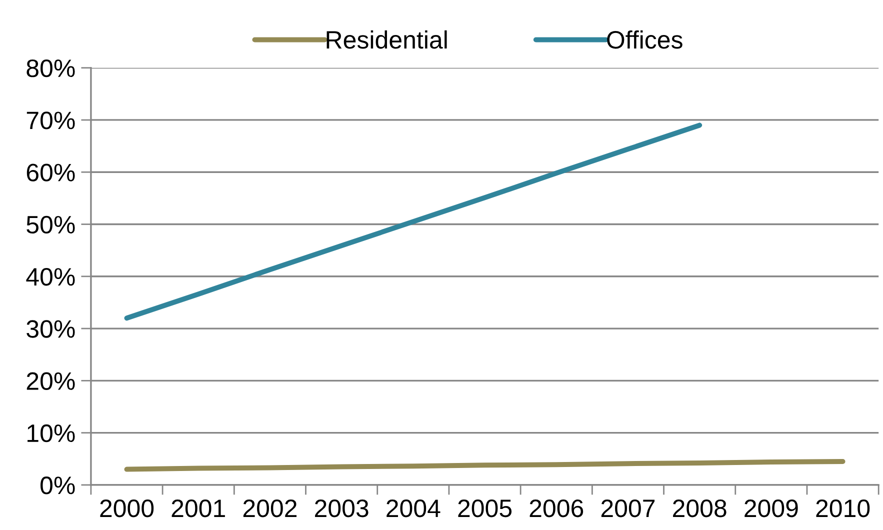 This screenshot has width=883, height=530. What do you see at coordinates (50, 68) in the screenshot?
I see `y-tick-label: 80%` at bounding box center [50, 68].